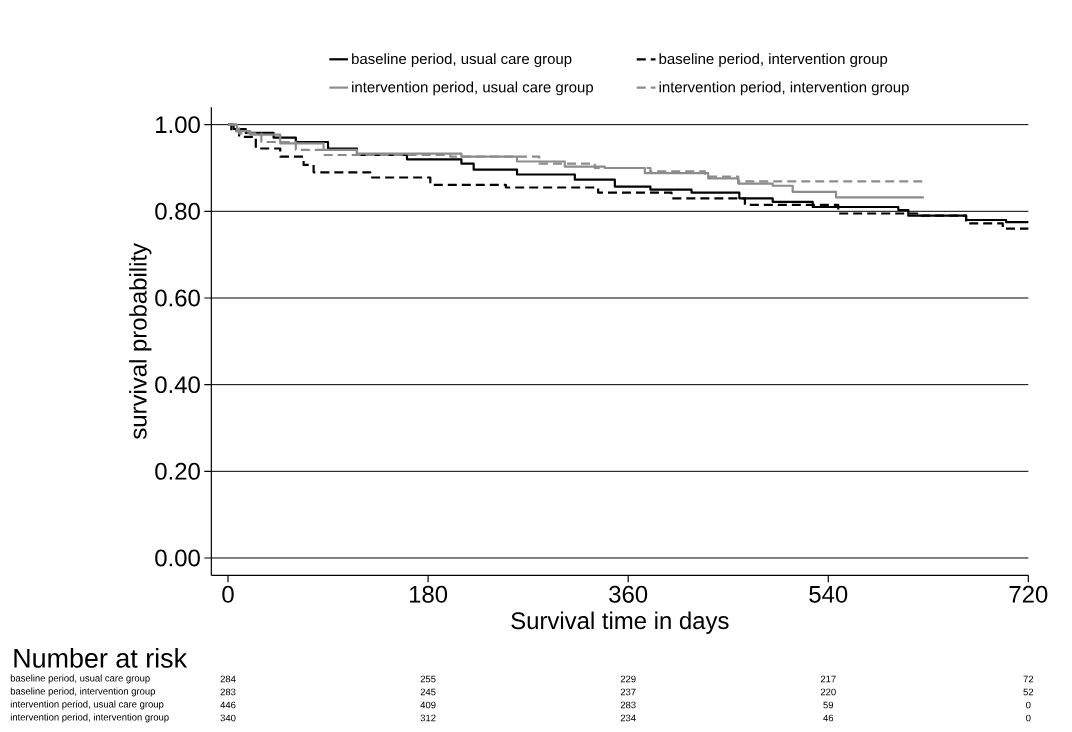 The image size is (1072, 732). I want to click on text: baseline period, intervention group, so click(83, 692).